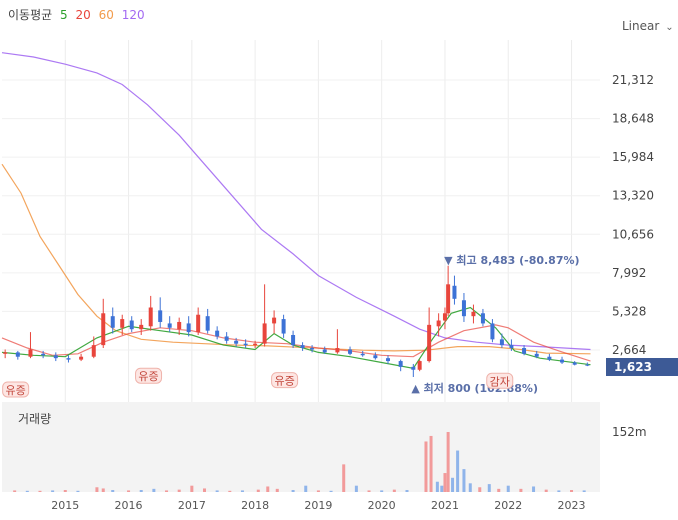  What do you see at coordinates (572, 505) in the screenshot?
I see `x-tick-label: 2023` at bounding box center [572, 505].